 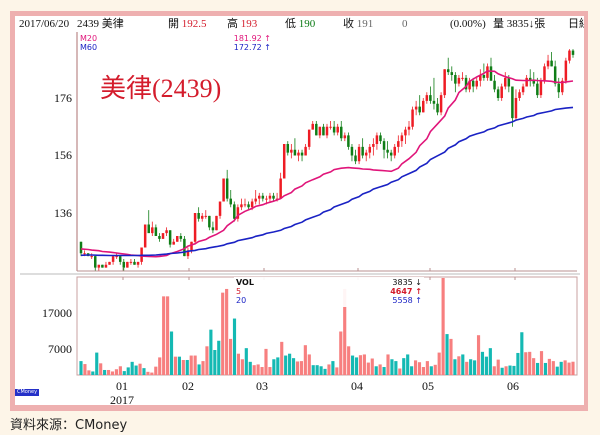 I want to click on close-label: 收 191, so click(x=358, y=24).